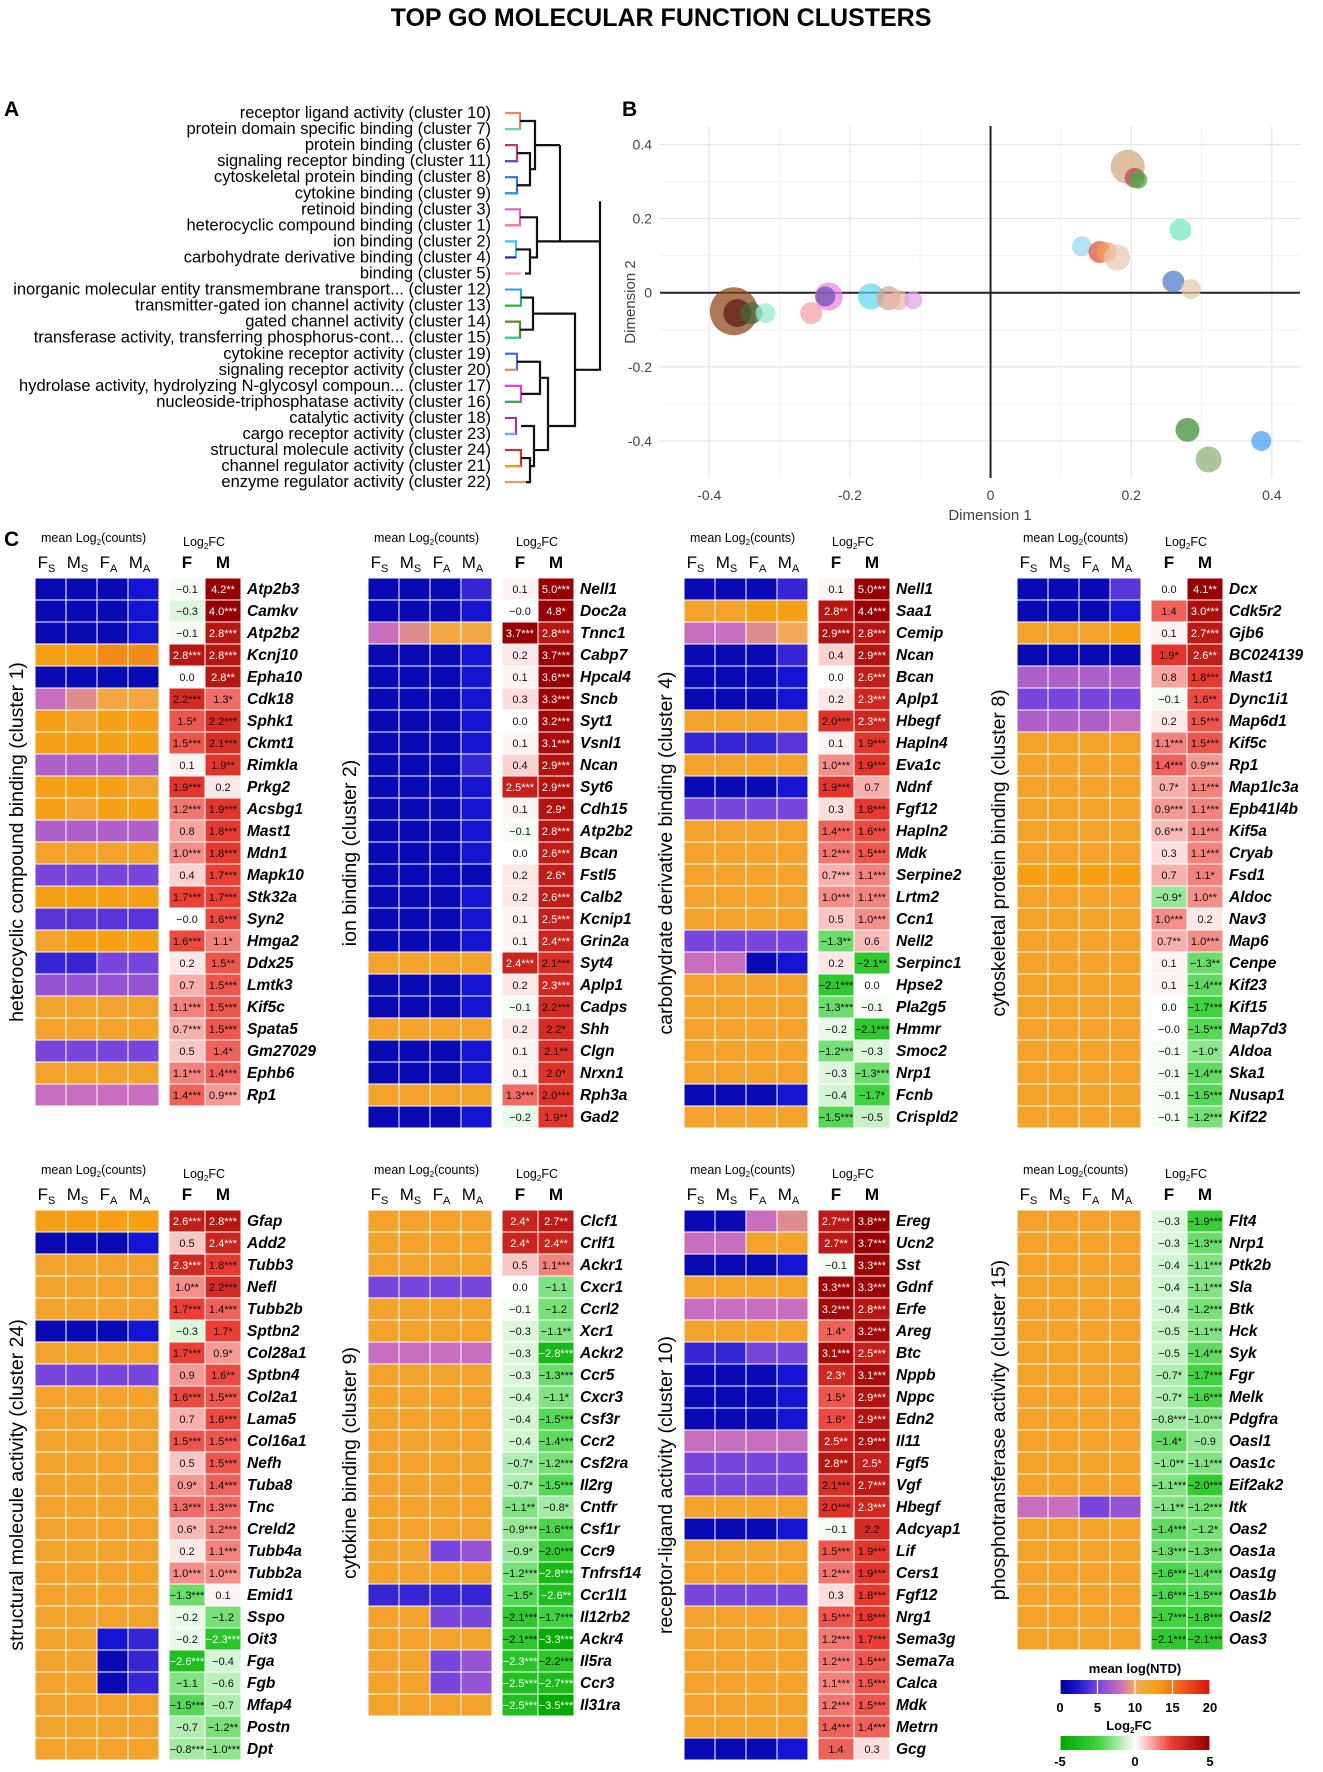 This screenshot has width=1323, height=1772. What do you see at coordinates (223, 678) in the screenshot?
I see `fc-value-m: 2.8**` at bounding box center [223, 678].